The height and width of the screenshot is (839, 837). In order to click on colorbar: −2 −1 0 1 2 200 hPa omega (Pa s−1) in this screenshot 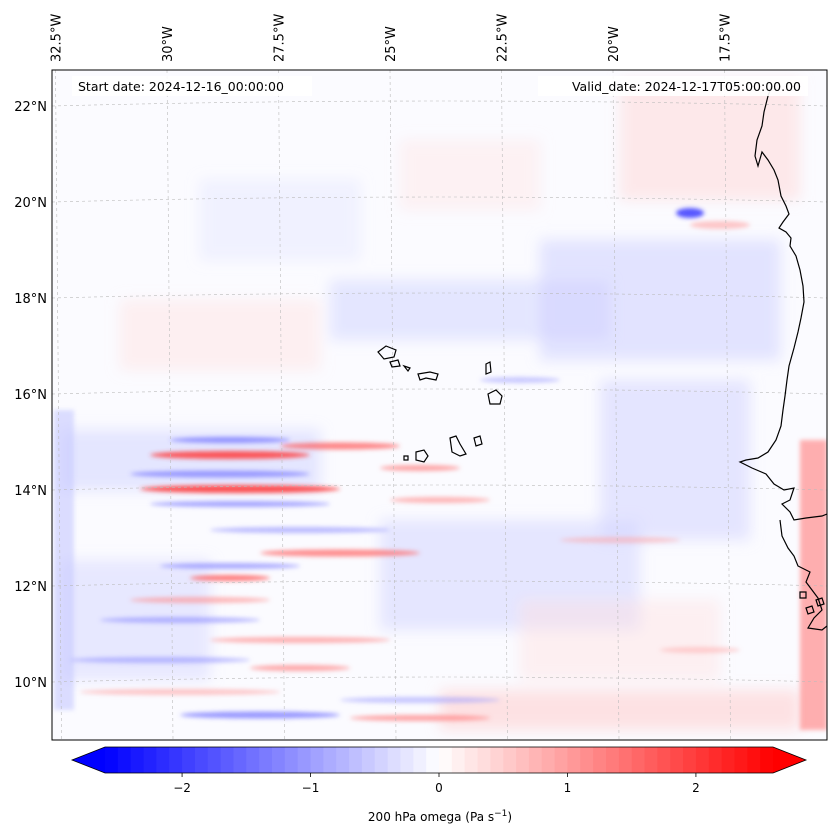, I will do `click(439, 785)`.